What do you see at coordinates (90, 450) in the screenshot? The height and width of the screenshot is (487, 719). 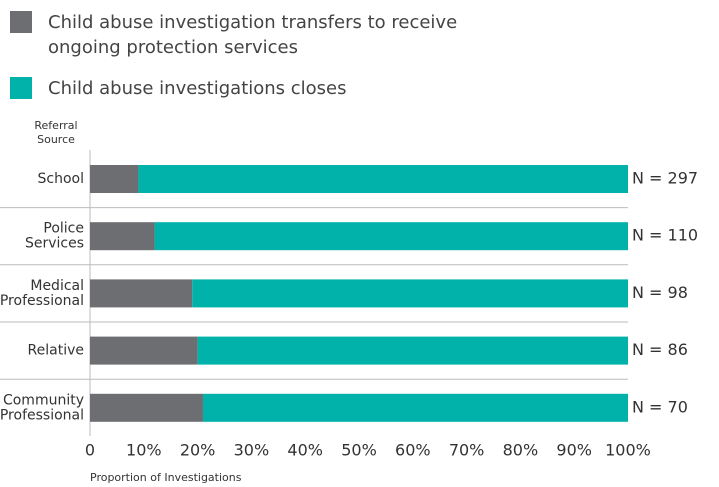 I see `x-tick-label: 0` at bounding box center [90, 450].